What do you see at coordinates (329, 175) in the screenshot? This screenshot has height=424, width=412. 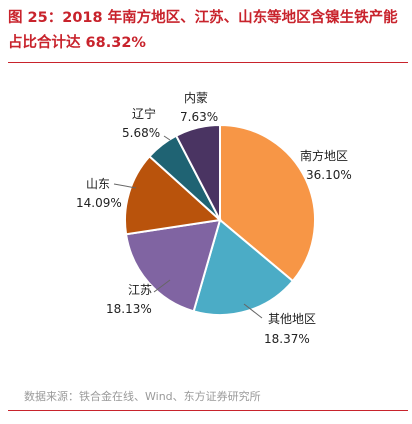 I see `slice-value-label: 36.10%` at bounding box center [329, 175].